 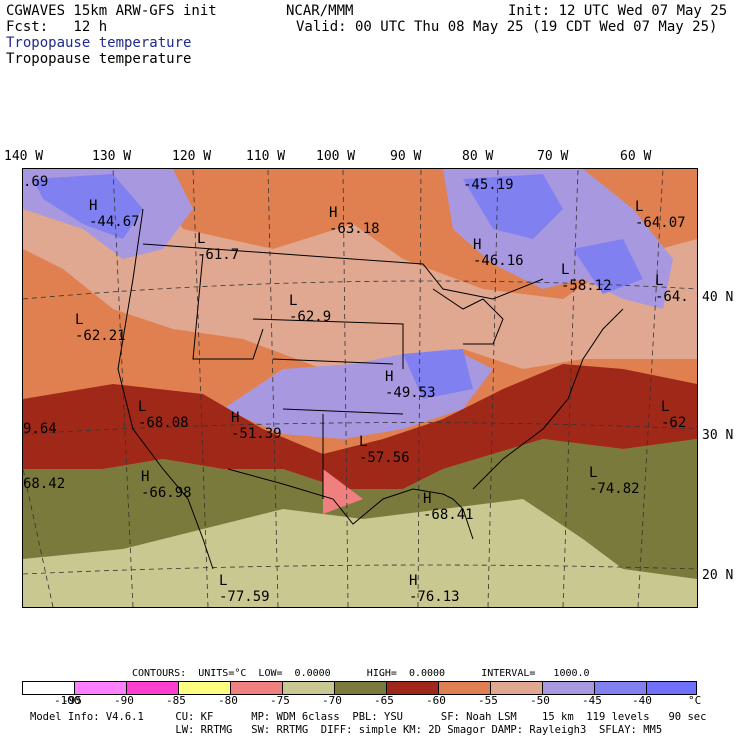 I want to click on colorbar-tick: -75, so click(x=280, y=700).